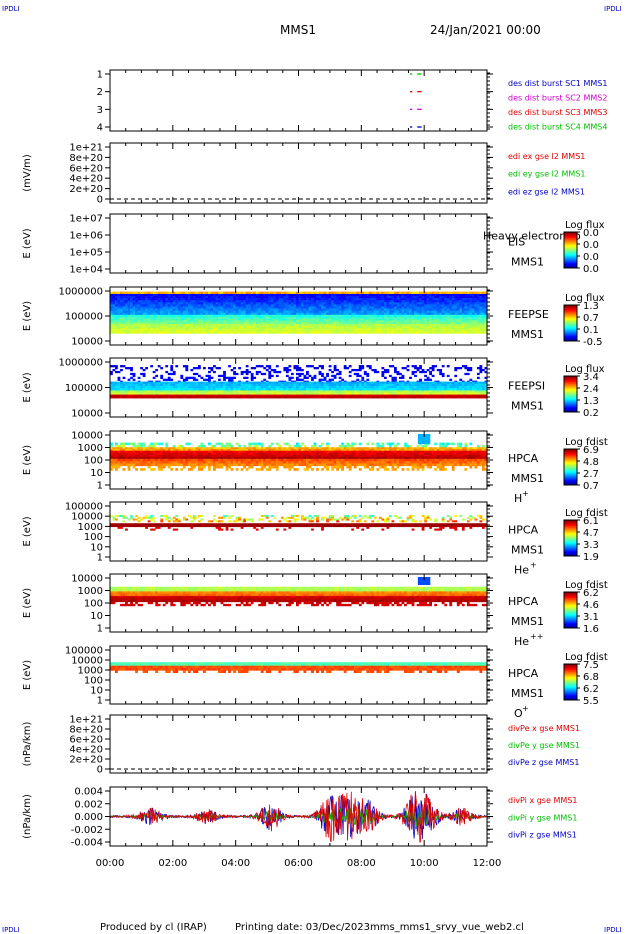  What do you see at coordinates (100, 128) in the screenshot?
I see `burst-ytick-label: 4` at bounding box center [100, 128].